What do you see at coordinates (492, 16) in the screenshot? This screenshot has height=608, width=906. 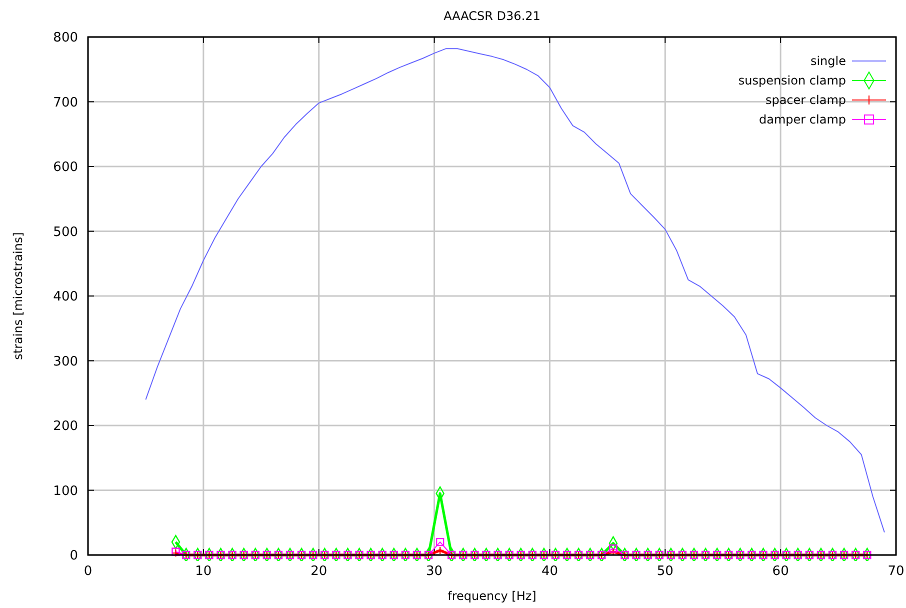 I see `chart-title: AAACSR D36.21` at bounding box center [492, 16].